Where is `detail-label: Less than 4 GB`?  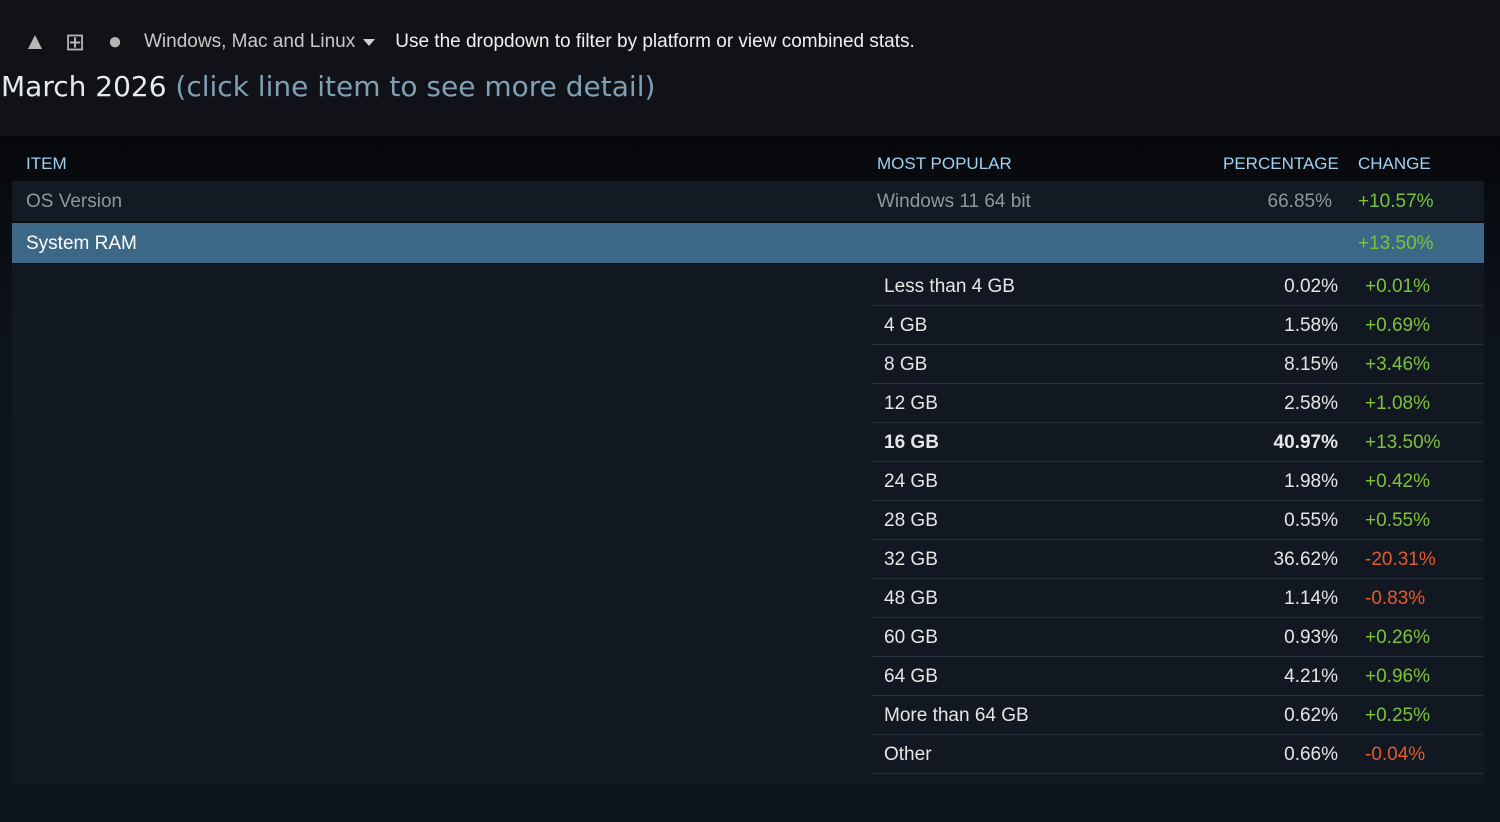 detail-label: Less than 4 GB is located at coordinates (949, 286).